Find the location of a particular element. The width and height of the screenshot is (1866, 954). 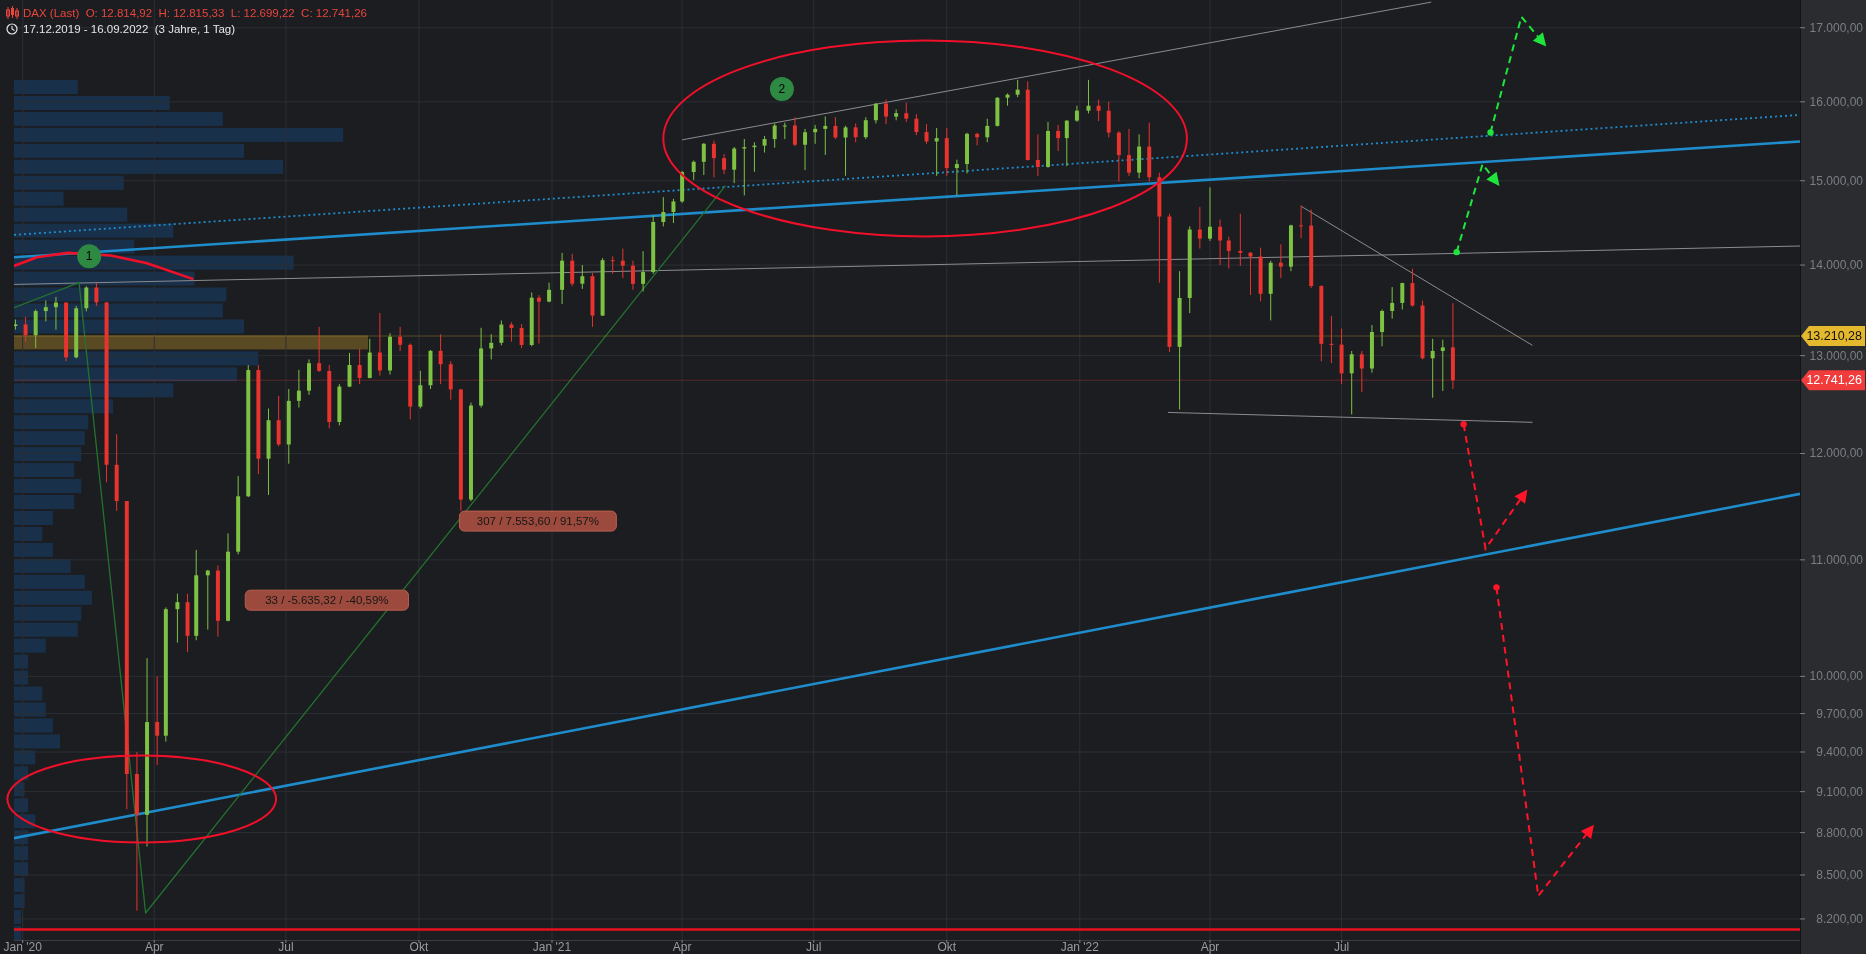

y-tick-label: 8.200,00 is located at coordinates (1840, 918).